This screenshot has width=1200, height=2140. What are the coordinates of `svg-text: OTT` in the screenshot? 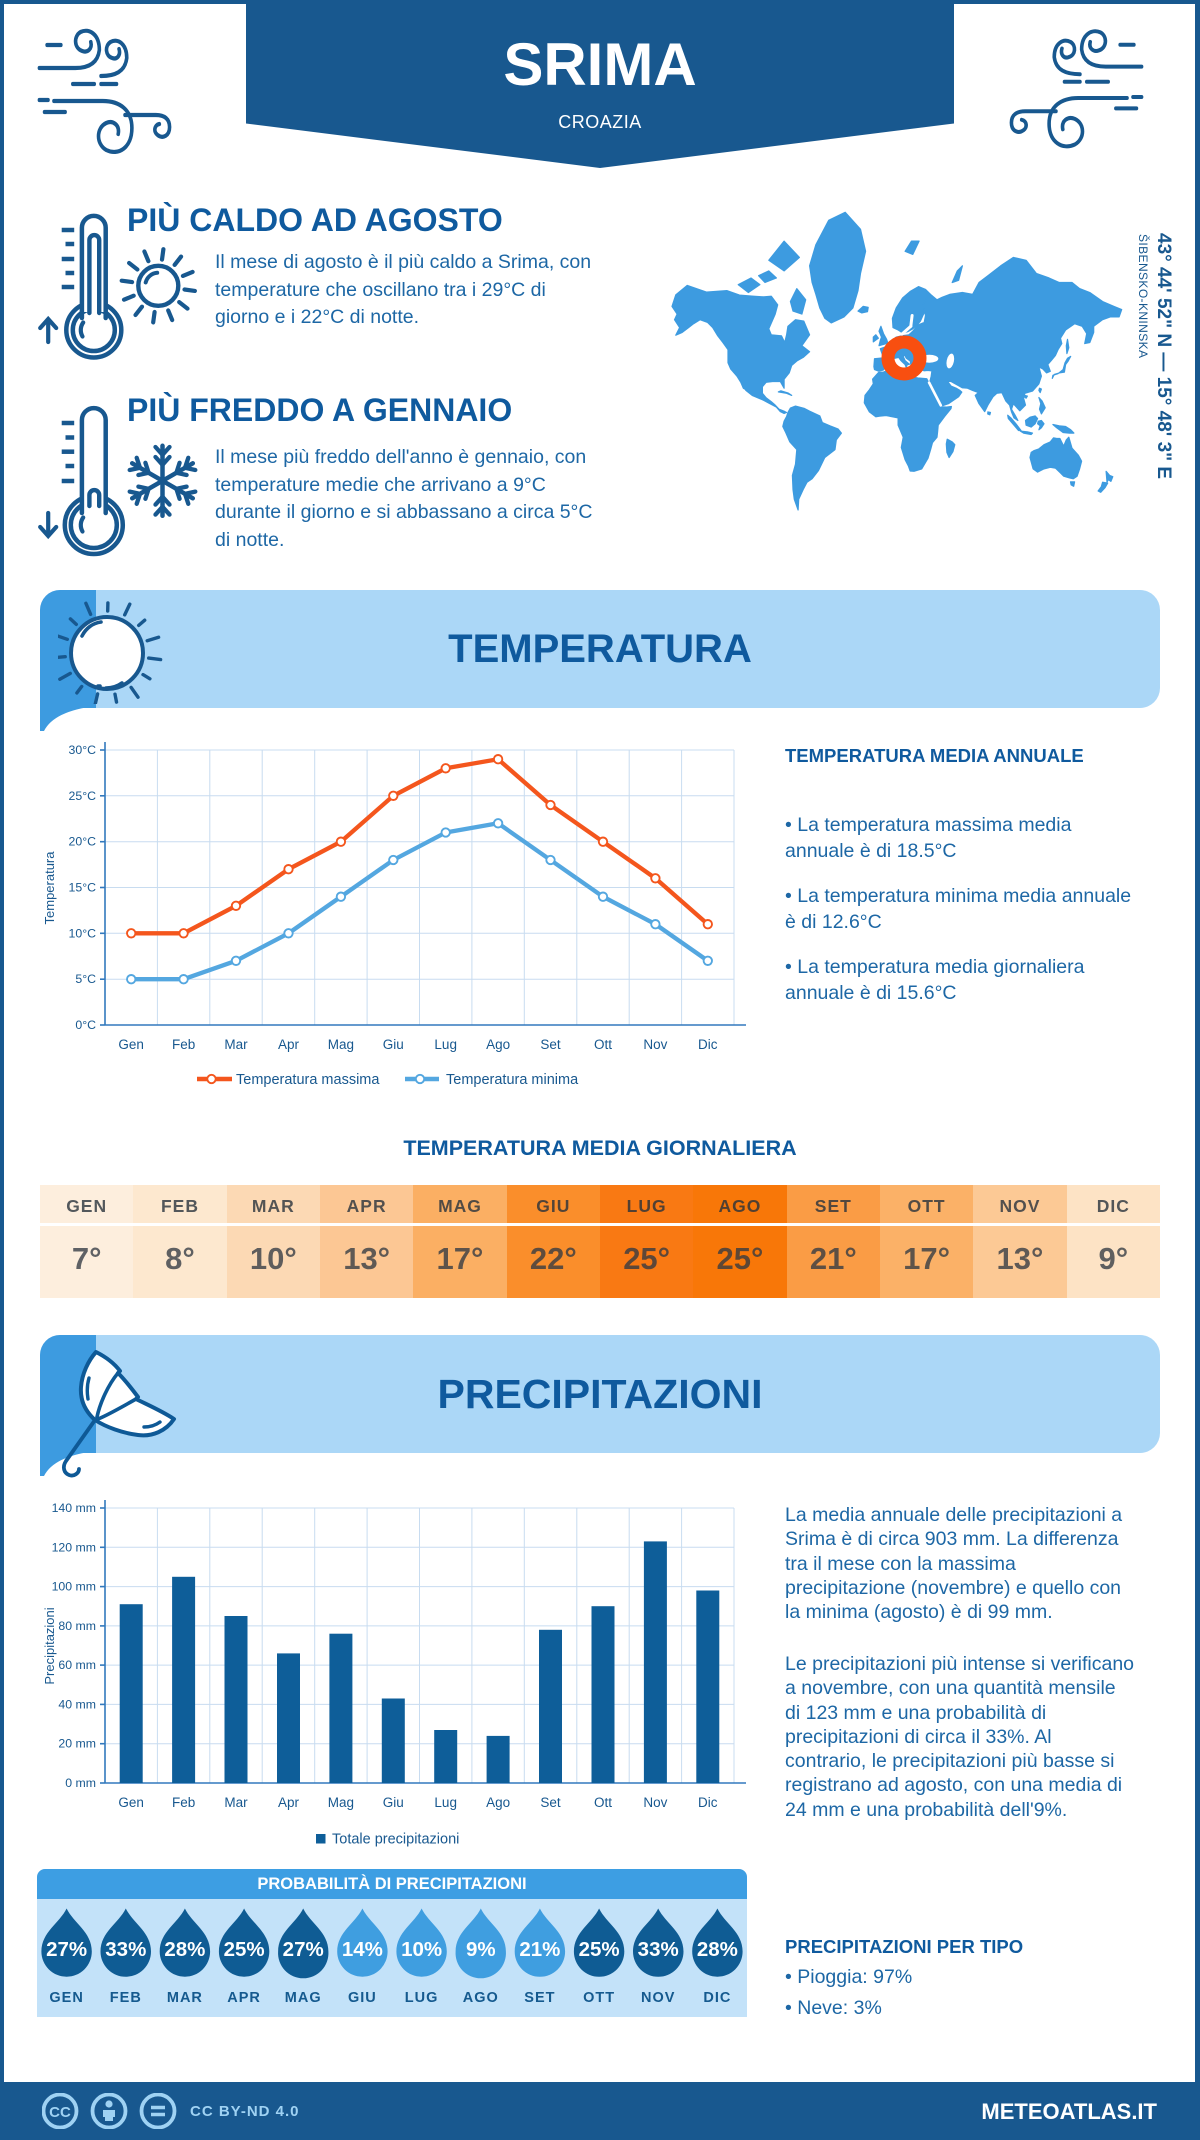 It's located at (599, 1998).